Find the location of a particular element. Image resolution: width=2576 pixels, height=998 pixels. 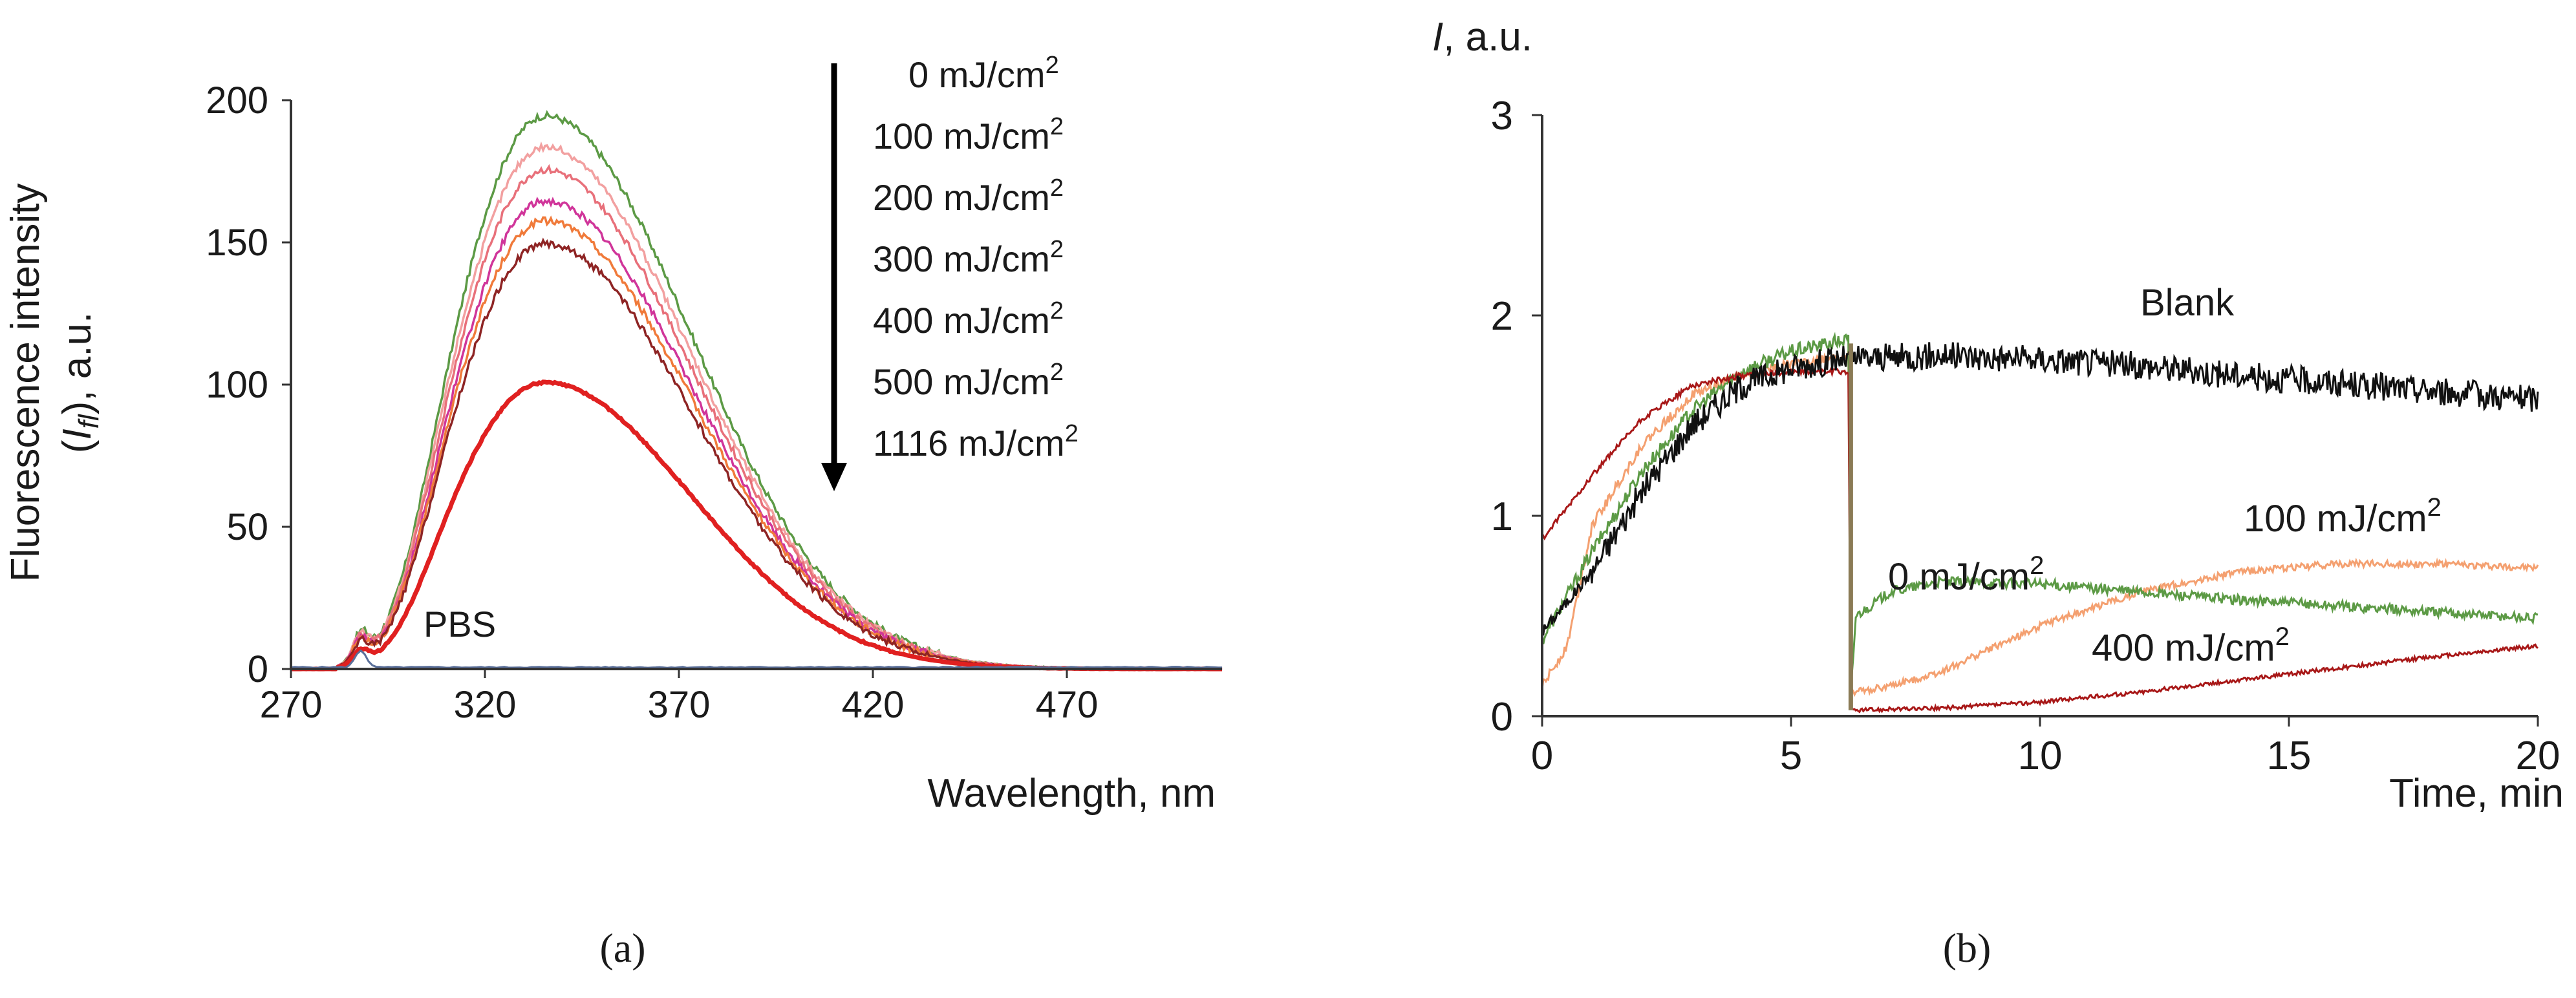

chart-a-x-tick-label: 470 is located at coordinates (1067, 705).